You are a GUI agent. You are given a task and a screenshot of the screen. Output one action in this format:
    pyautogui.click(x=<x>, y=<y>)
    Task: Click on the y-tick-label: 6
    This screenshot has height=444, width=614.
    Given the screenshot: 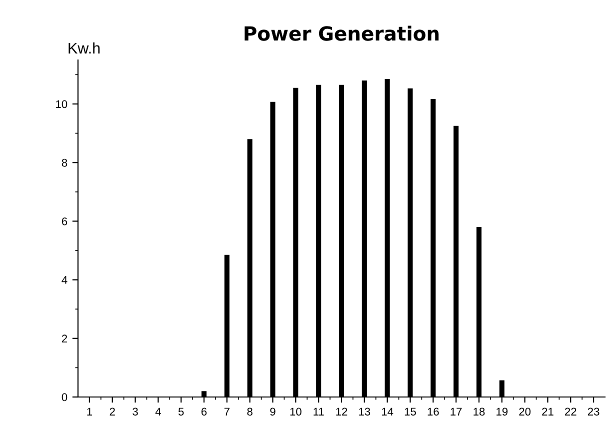 What is the action you would take?
    pyautogui.click(x=65, y=221)
    